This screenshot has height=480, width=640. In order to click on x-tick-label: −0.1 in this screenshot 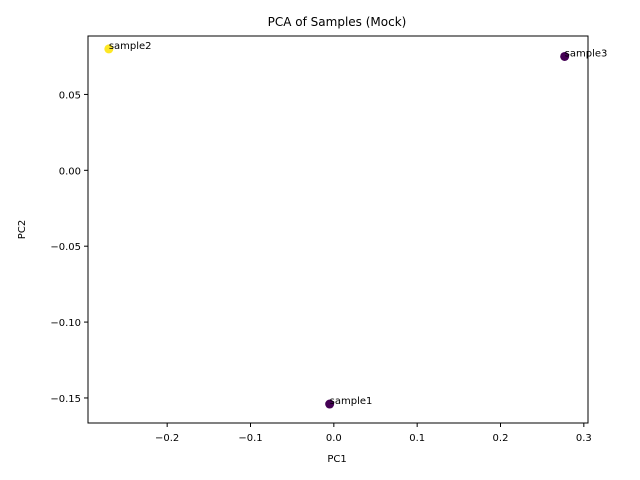, I will do `click(250, 438)`.